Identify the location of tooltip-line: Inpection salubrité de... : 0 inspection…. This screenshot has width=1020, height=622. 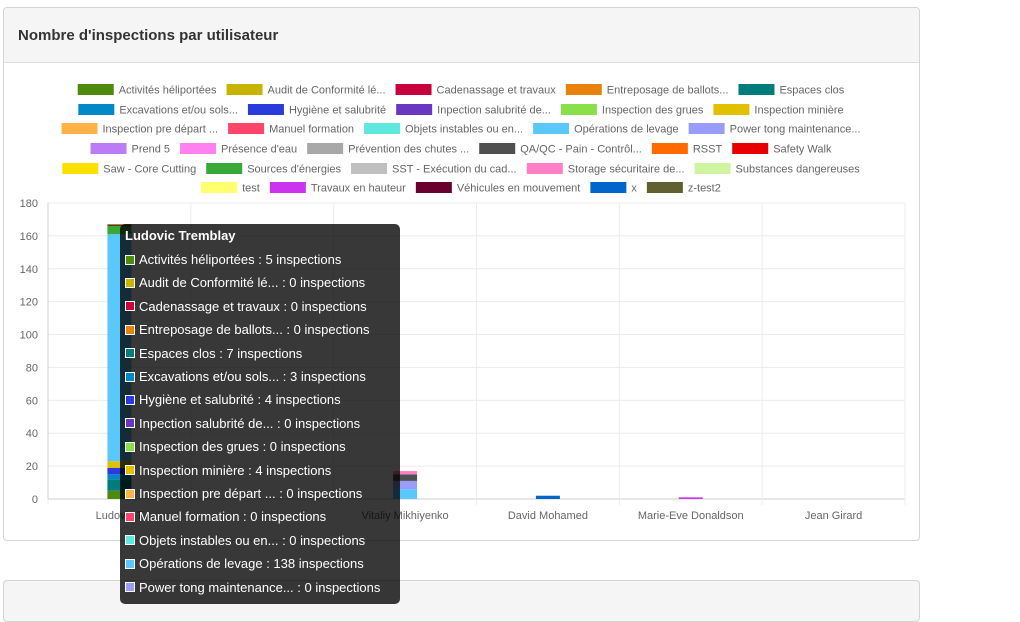
(242, 423).